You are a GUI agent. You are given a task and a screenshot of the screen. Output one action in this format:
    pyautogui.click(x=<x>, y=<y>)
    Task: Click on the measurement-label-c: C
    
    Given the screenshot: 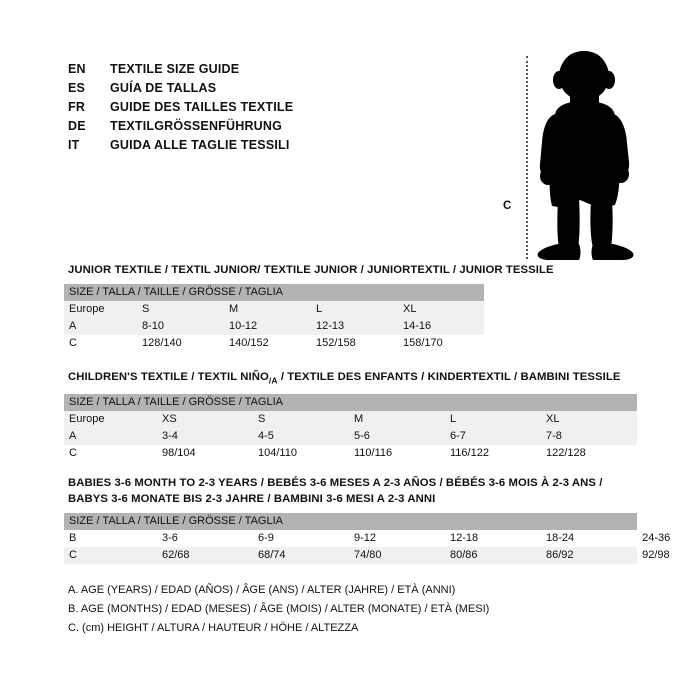 What is the action you would take?
    pyautogui.click(x=507, y=206)
    